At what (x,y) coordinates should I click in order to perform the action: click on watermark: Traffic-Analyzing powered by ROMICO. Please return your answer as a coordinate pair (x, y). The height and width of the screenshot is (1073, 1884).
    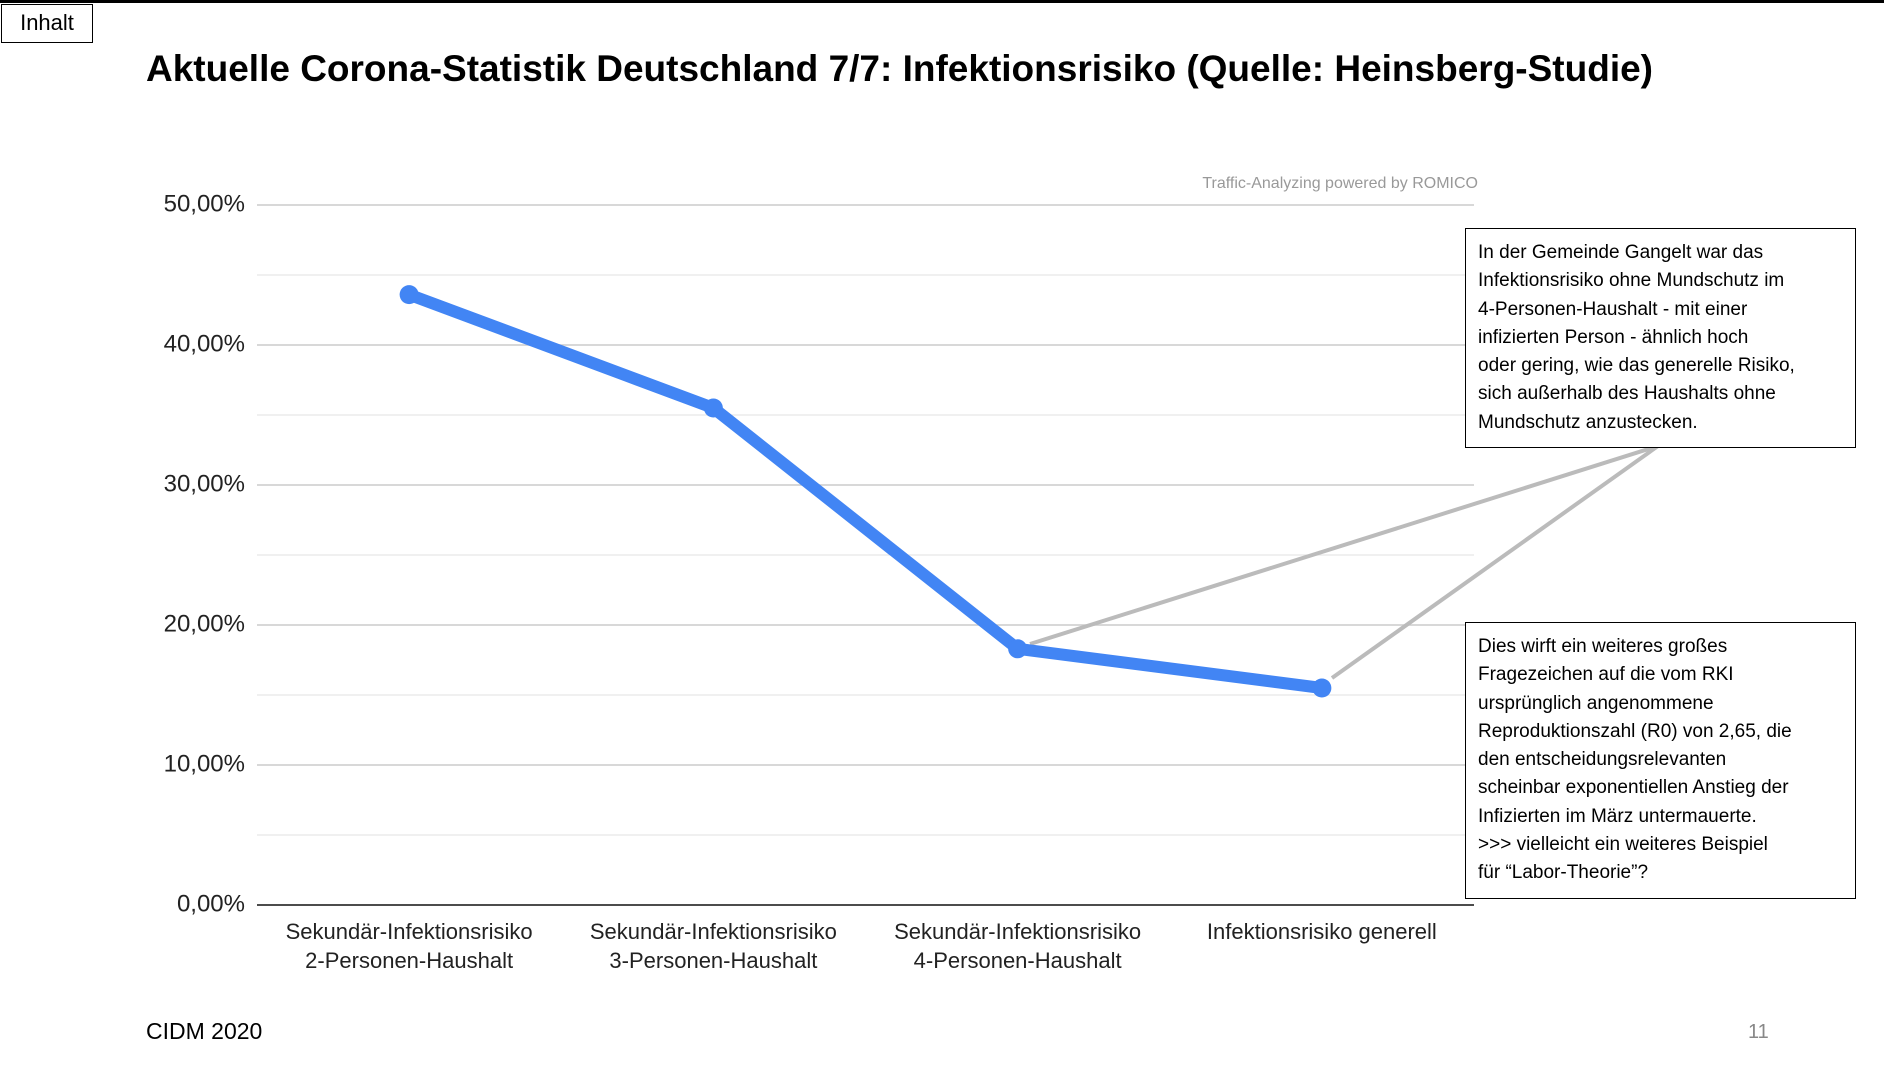
    Looking at the image, I should click on (1340, 183).